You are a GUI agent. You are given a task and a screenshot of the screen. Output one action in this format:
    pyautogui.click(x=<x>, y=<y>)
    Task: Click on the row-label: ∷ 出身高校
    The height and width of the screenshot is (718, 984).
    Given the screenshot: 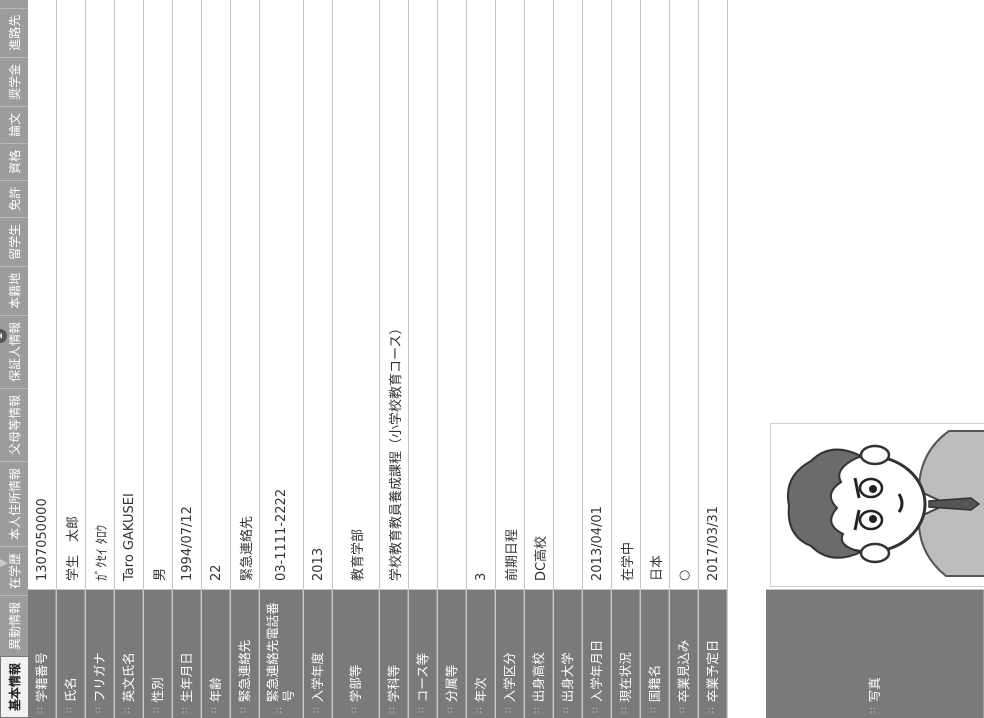 What is the action you would take?
    pyautogui.click(x=539, y=654)
    